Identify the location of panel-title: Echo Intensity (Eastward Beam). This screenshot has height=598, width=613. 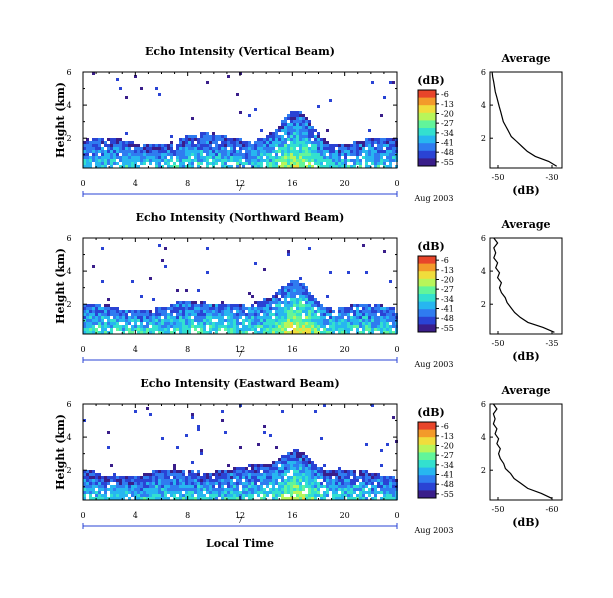
(239, 383).